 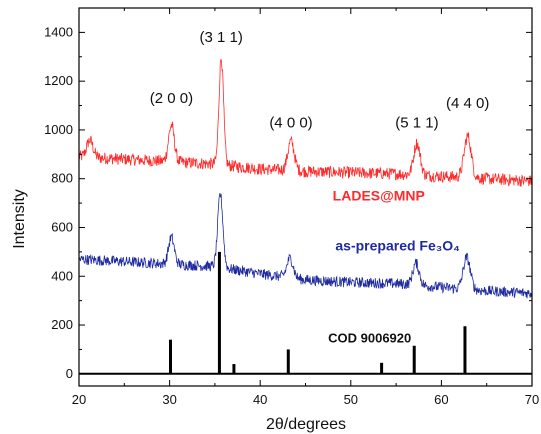 What do you see at coordinates (62, 226) in the screenshot?
I see `y-tick-label-3: 600` at bounding box center [62, 226].